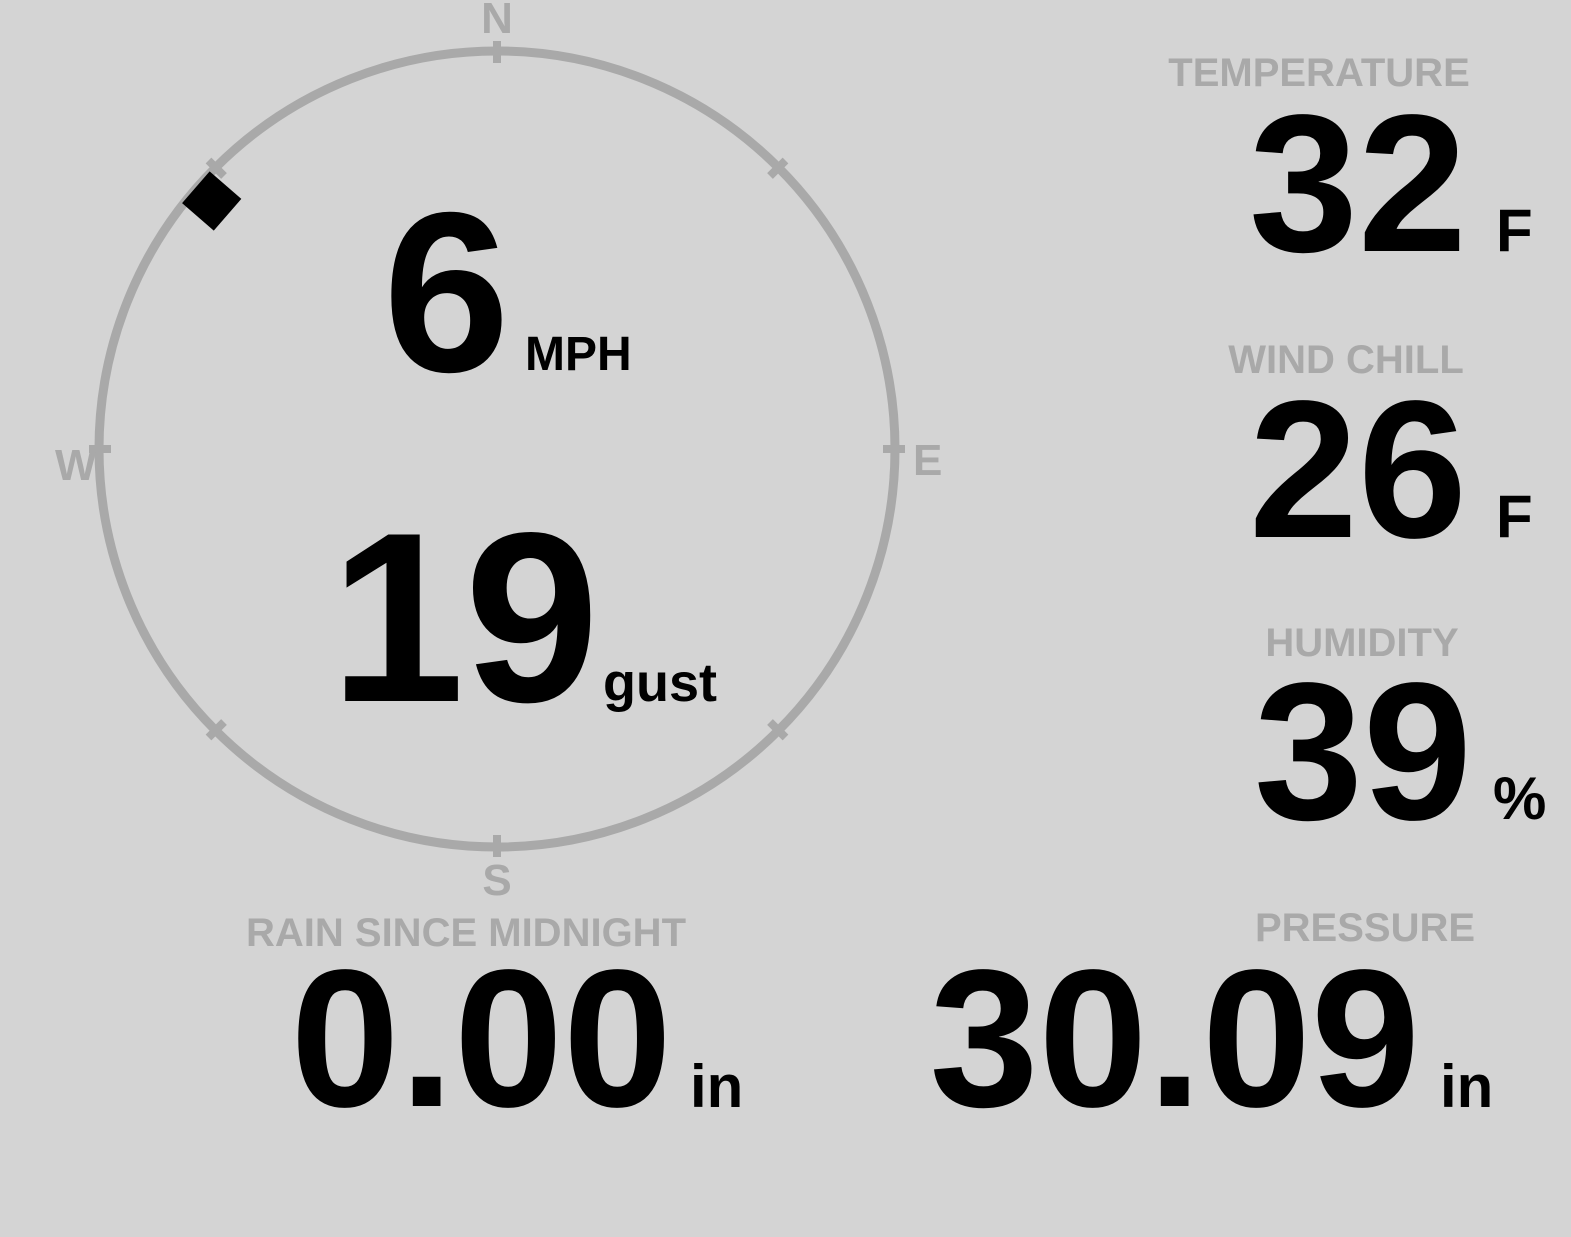 Image resolution: width=1571 pixels, height=1237 pixels. I want to click on wind-direction-marker, so click(212, 201).